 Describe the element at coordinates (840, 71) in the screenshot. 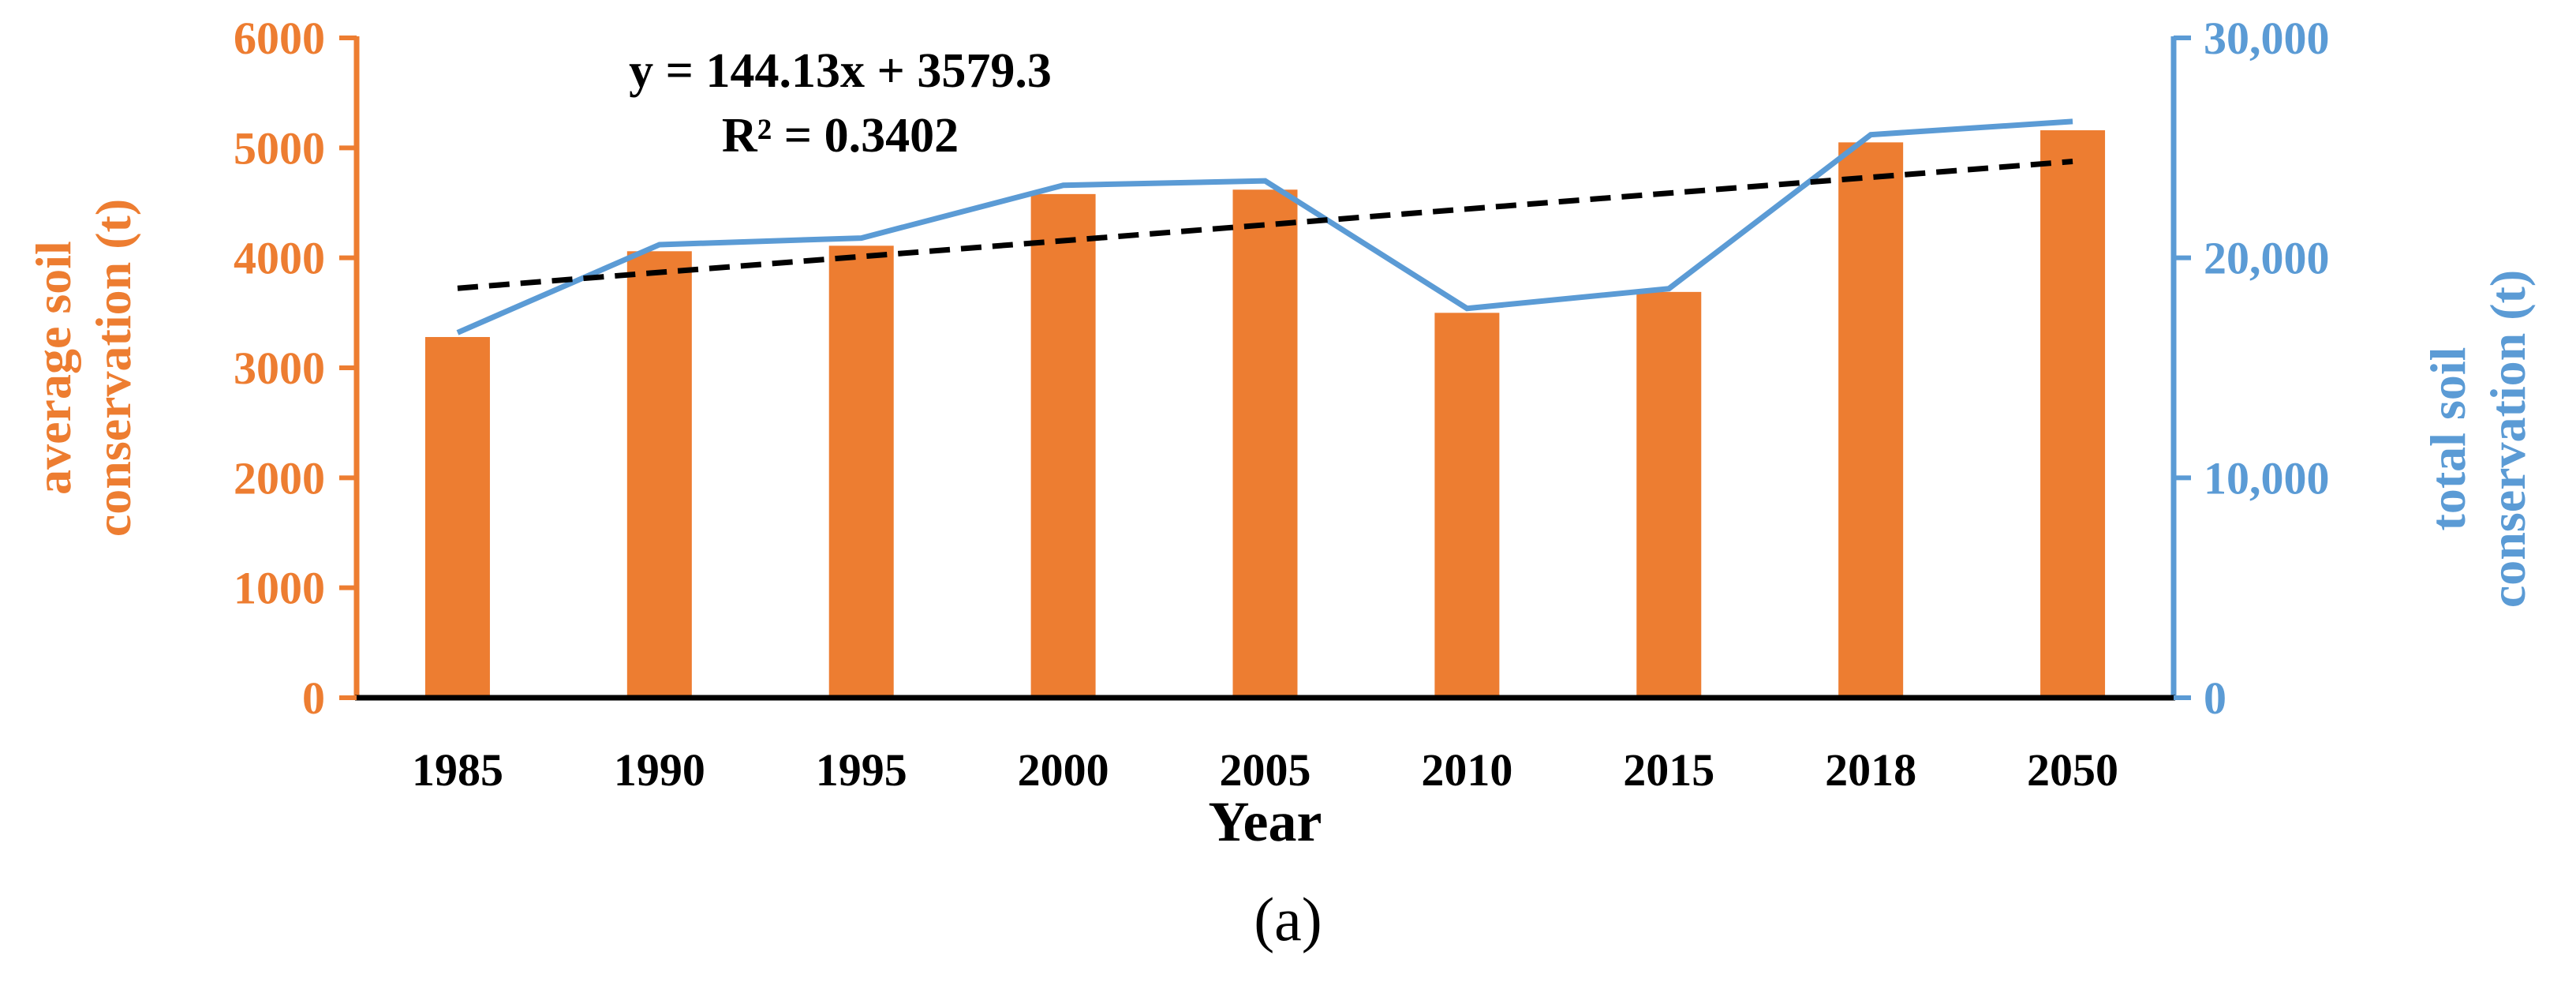

I see `trendline-equation: y = 144.13x + 3579.3` at that location.